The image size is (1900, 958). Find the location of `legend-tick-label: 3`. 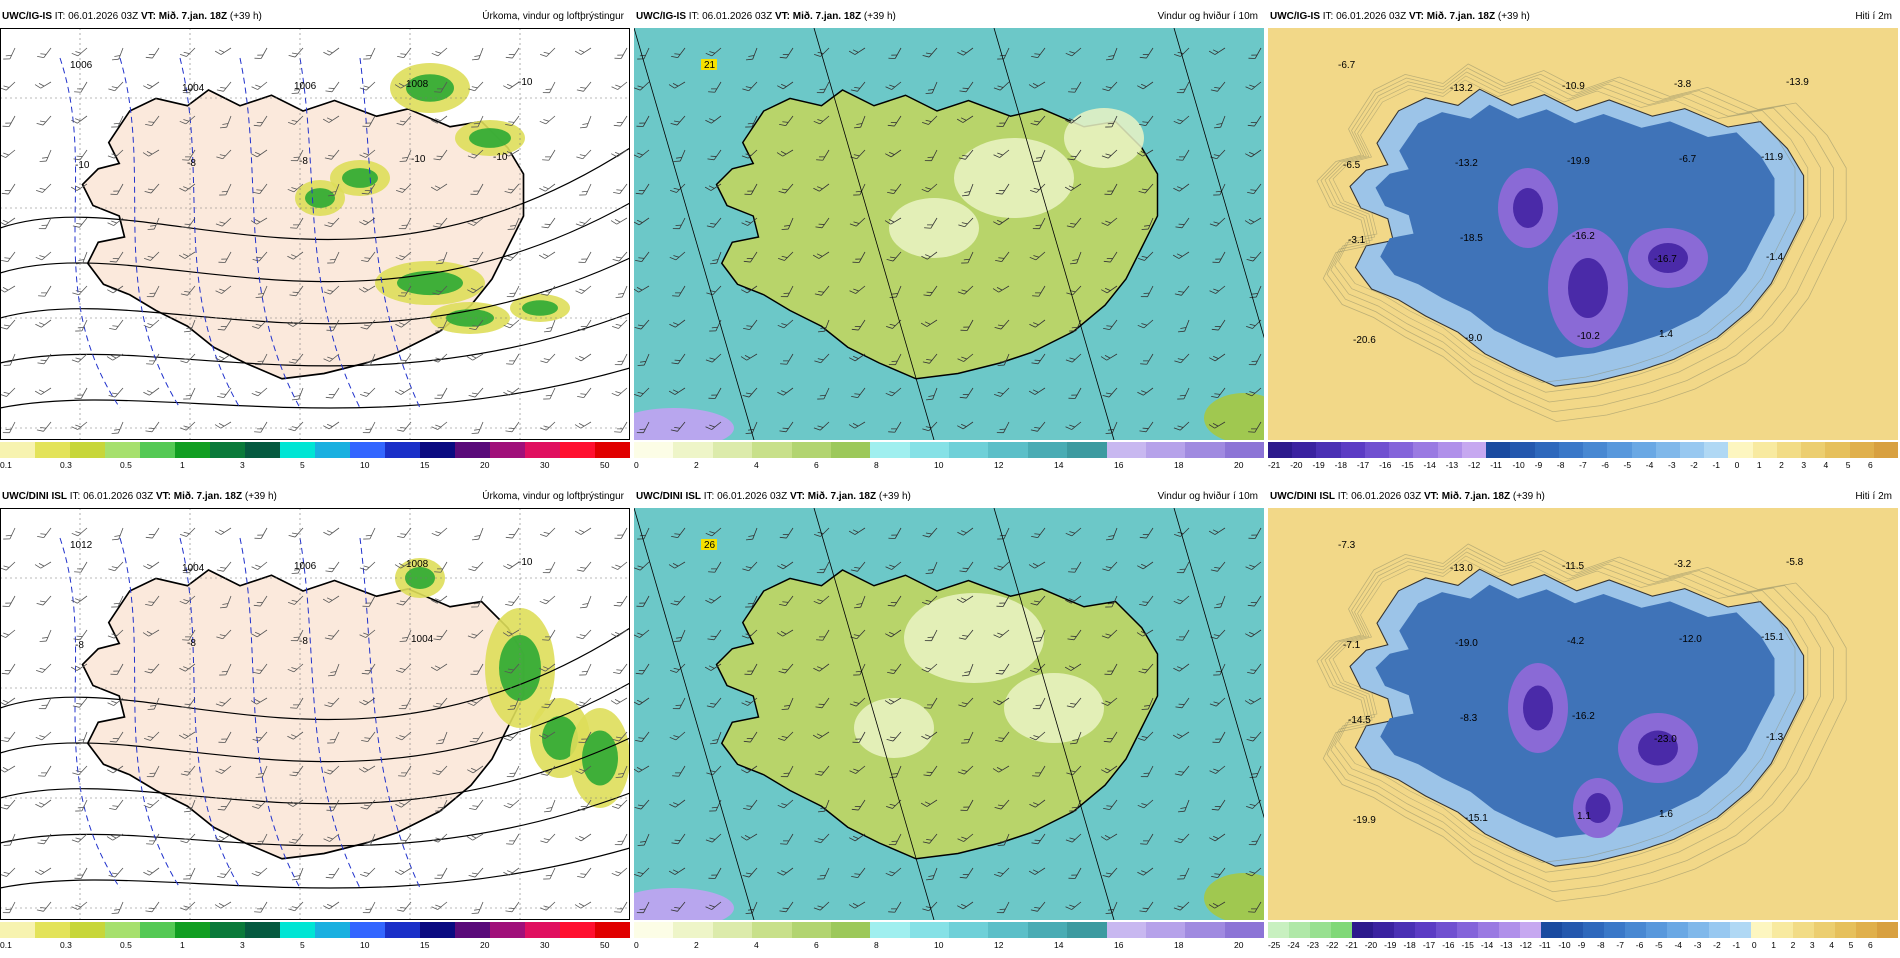

legend-tick-label: 3 is located at coordinates (242, 465).